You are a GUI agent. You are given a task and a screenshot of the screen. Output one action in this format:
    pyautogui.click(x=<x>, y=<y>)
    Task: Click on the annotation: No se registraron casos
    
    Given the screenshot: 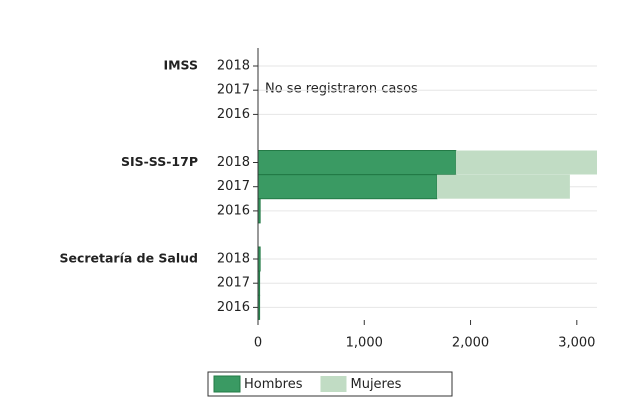 What is the action you would take?
    pyautogui.click(x=341, y=89)
    